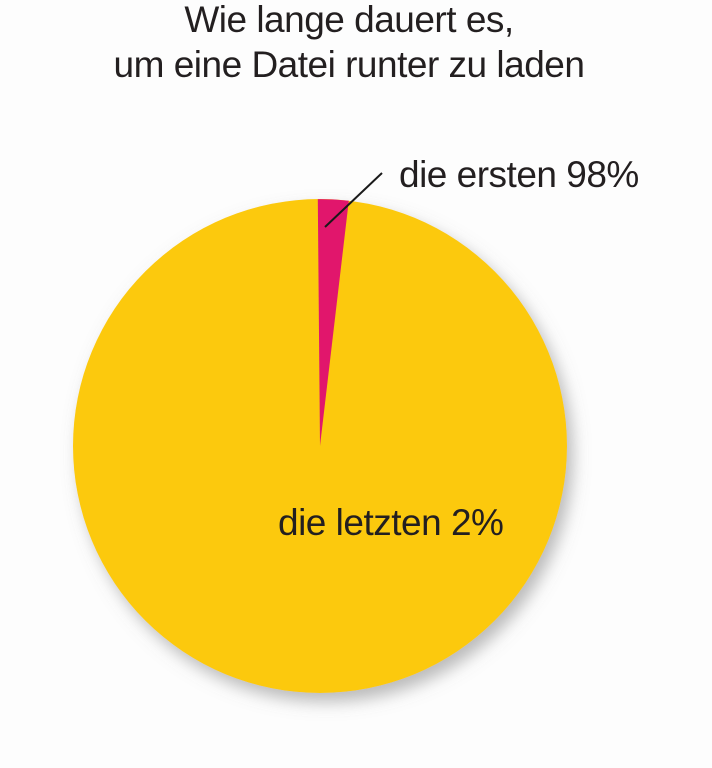  What do you see at coordinates (349, 20) in the screenshot?
I see `chart-title-line-1: Wie lange dauert es,` at bounding box center [349, 20].